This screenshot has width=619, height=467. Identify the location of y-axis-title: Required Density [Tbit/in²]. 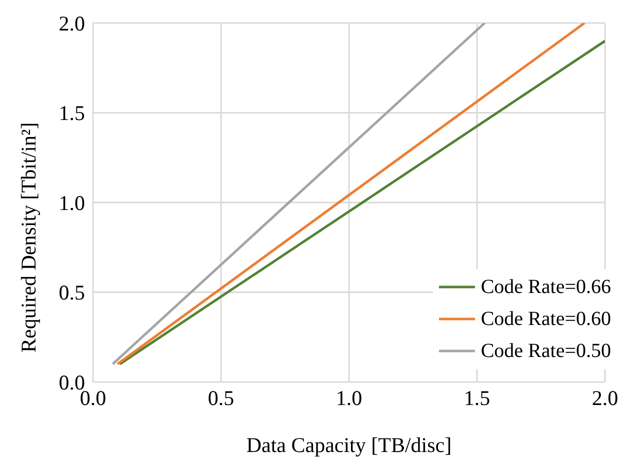
(28, 237).